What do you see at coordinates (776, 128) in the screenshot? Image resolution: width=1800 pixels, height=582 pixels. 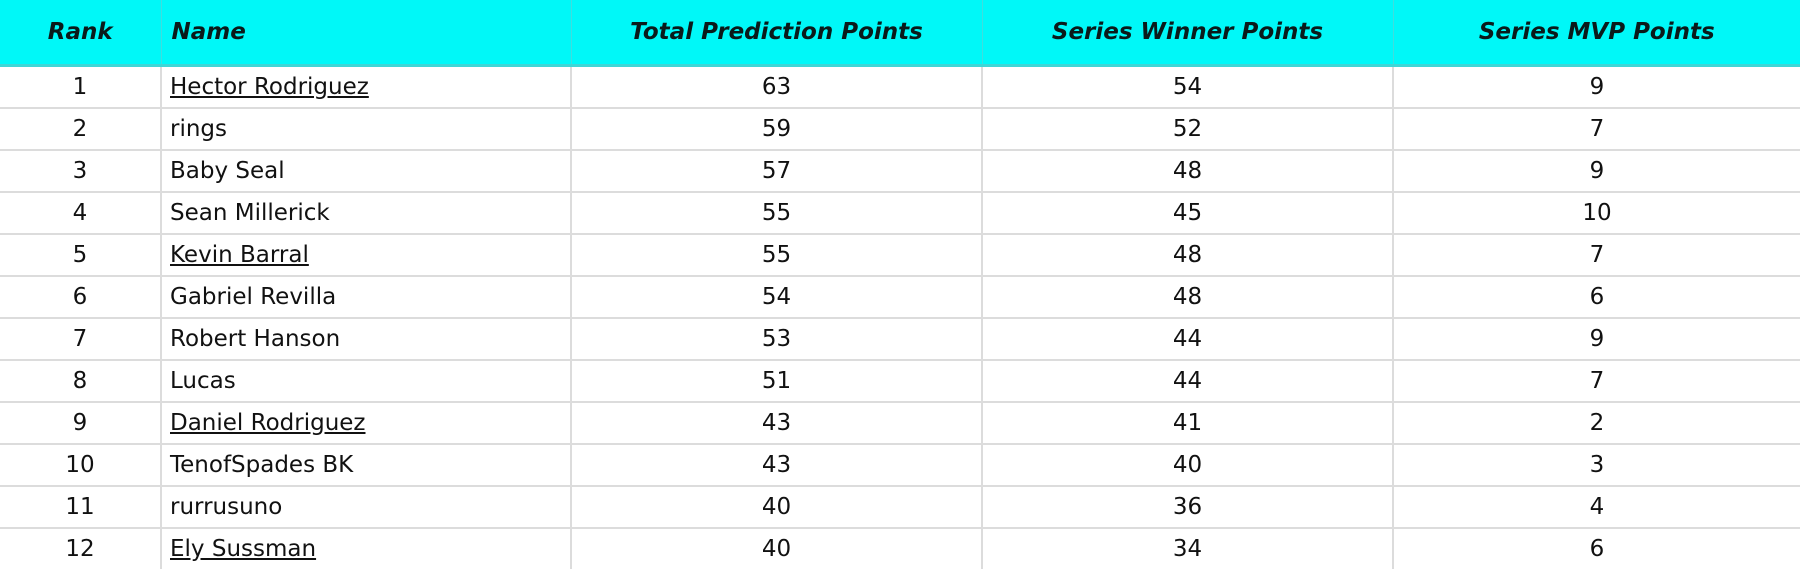 I see `total-points-cell: 59` at bounding box center [776, 128].